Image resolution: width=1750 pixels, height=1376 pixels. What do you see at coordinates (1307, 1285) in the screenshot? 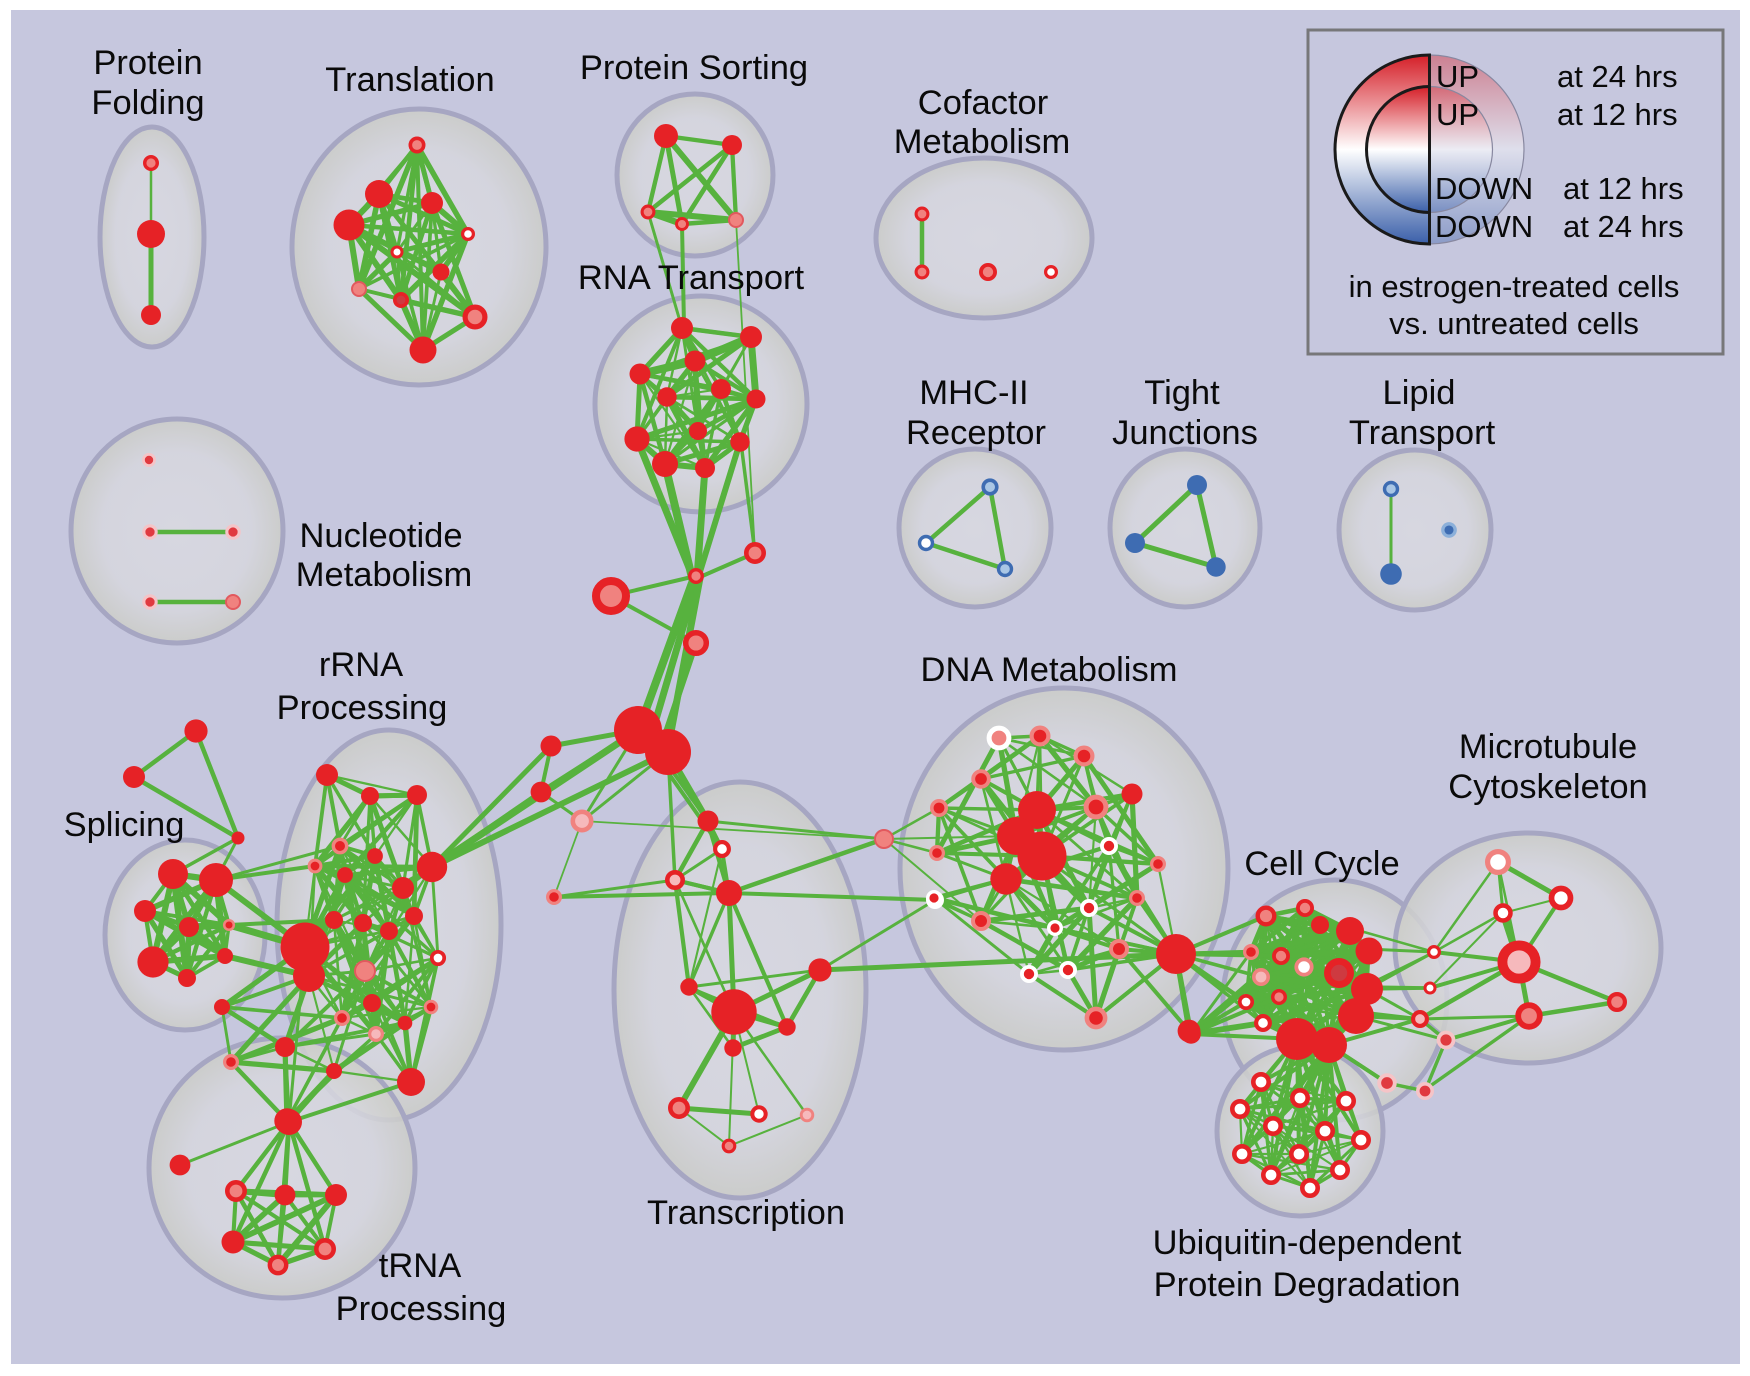
I see `svg-text: Protein Degradation` at bounding box center [1307, 1285].